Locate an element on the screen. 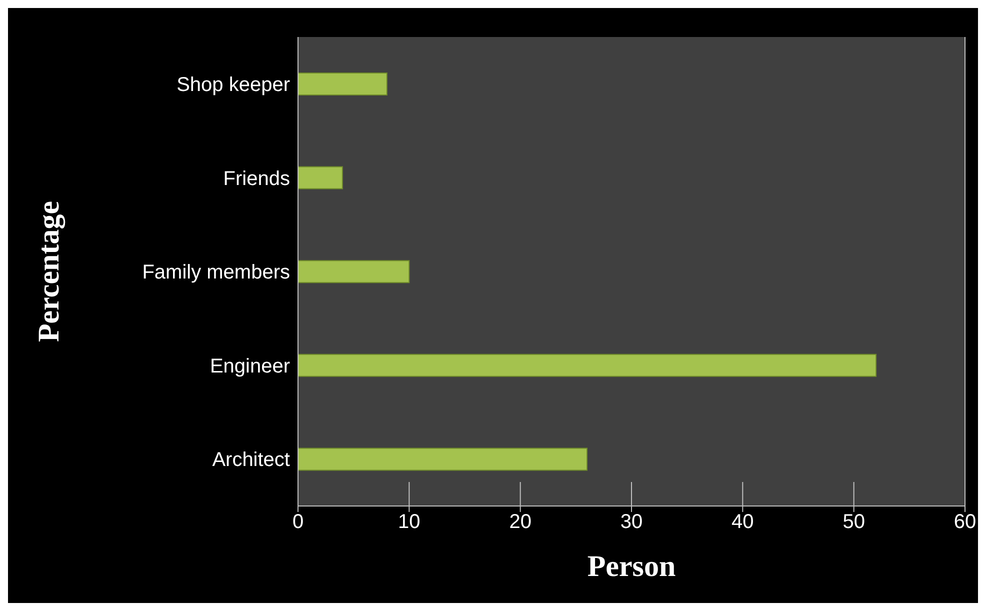 The height and width of the screenshot is (611, 986). y-tick-label: Architect is located at coordinates (251, 460).